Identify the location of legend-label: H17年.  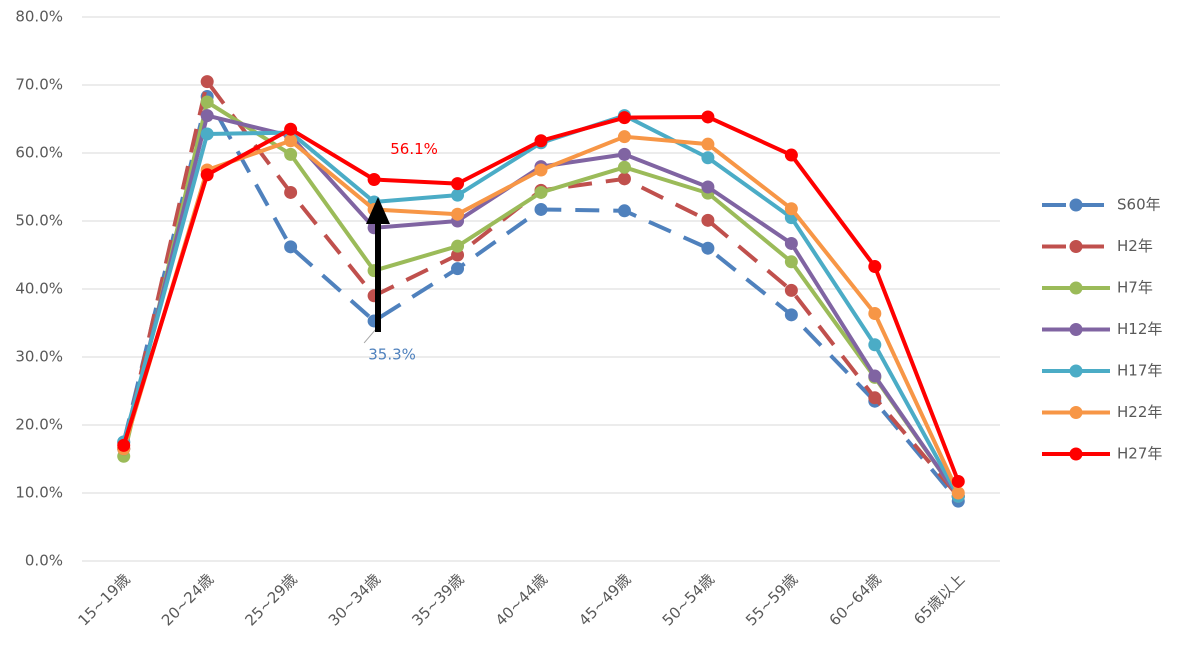
(1139, 371).